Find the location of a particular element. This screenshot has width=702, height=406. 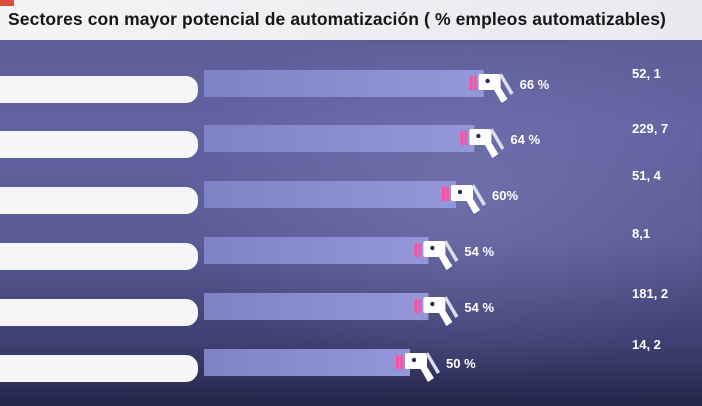

value-label: 50 % is located at coordinates (461, 363).